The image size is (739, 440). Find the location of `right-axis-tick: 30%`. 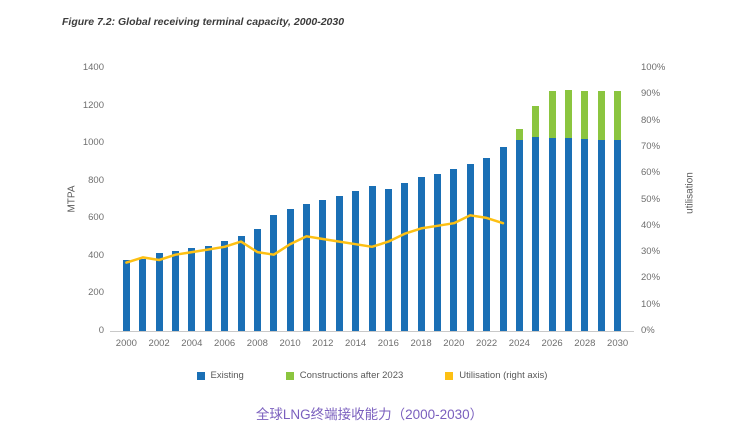

right-axis-tick: 30% is located at coordinates (651, 252).